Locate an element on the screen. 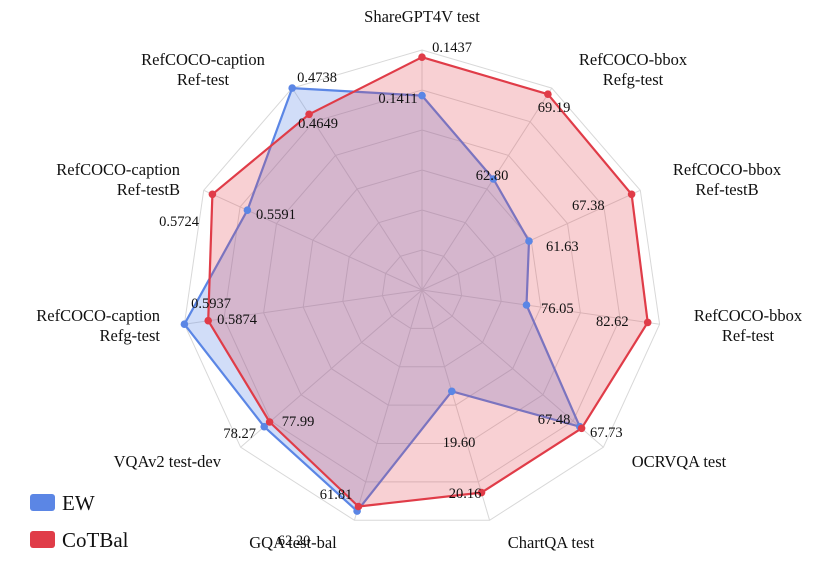 The image size is (823, 561). value-label-ew: 61.63 is located at coordinates (562, 247).